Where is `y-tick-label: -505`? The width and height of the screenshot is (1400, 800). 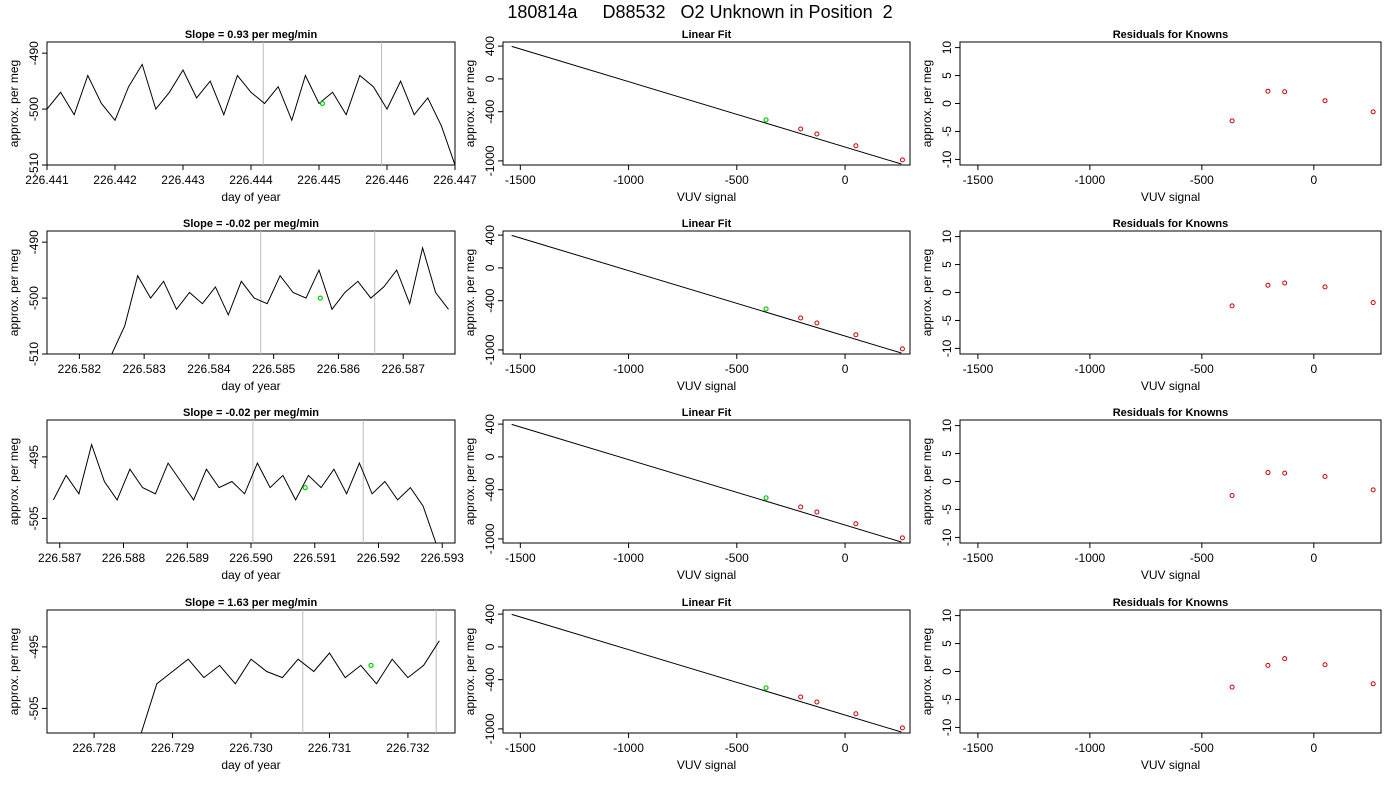
y-tick-label: -505 is located at coordinates (34, 518).